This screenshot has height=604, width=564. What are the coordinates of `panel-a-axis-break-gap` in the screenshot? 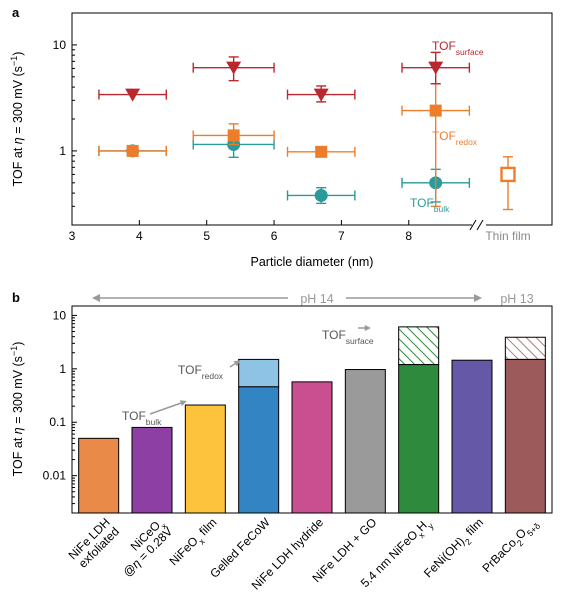 It's located at (479, 225).